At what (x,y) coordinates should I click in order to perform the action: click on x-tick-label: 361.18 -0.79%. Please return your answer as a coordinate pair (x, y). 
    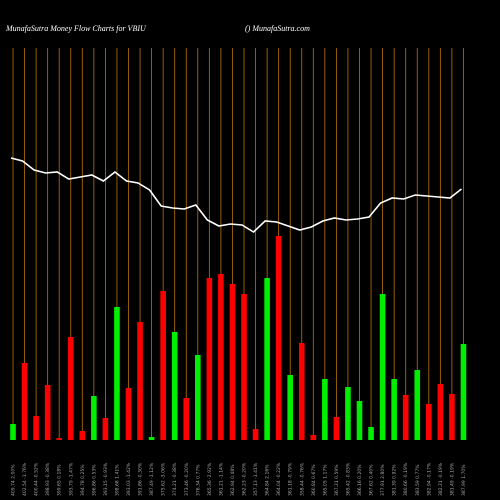
    Looking at the image, I should click on (291, 479).